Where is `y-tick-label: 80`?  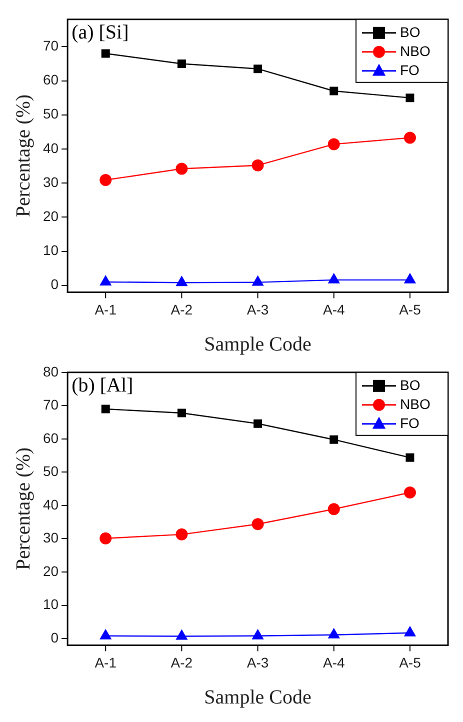
y-tick-label: 80 is located at coordinates (50, 371).